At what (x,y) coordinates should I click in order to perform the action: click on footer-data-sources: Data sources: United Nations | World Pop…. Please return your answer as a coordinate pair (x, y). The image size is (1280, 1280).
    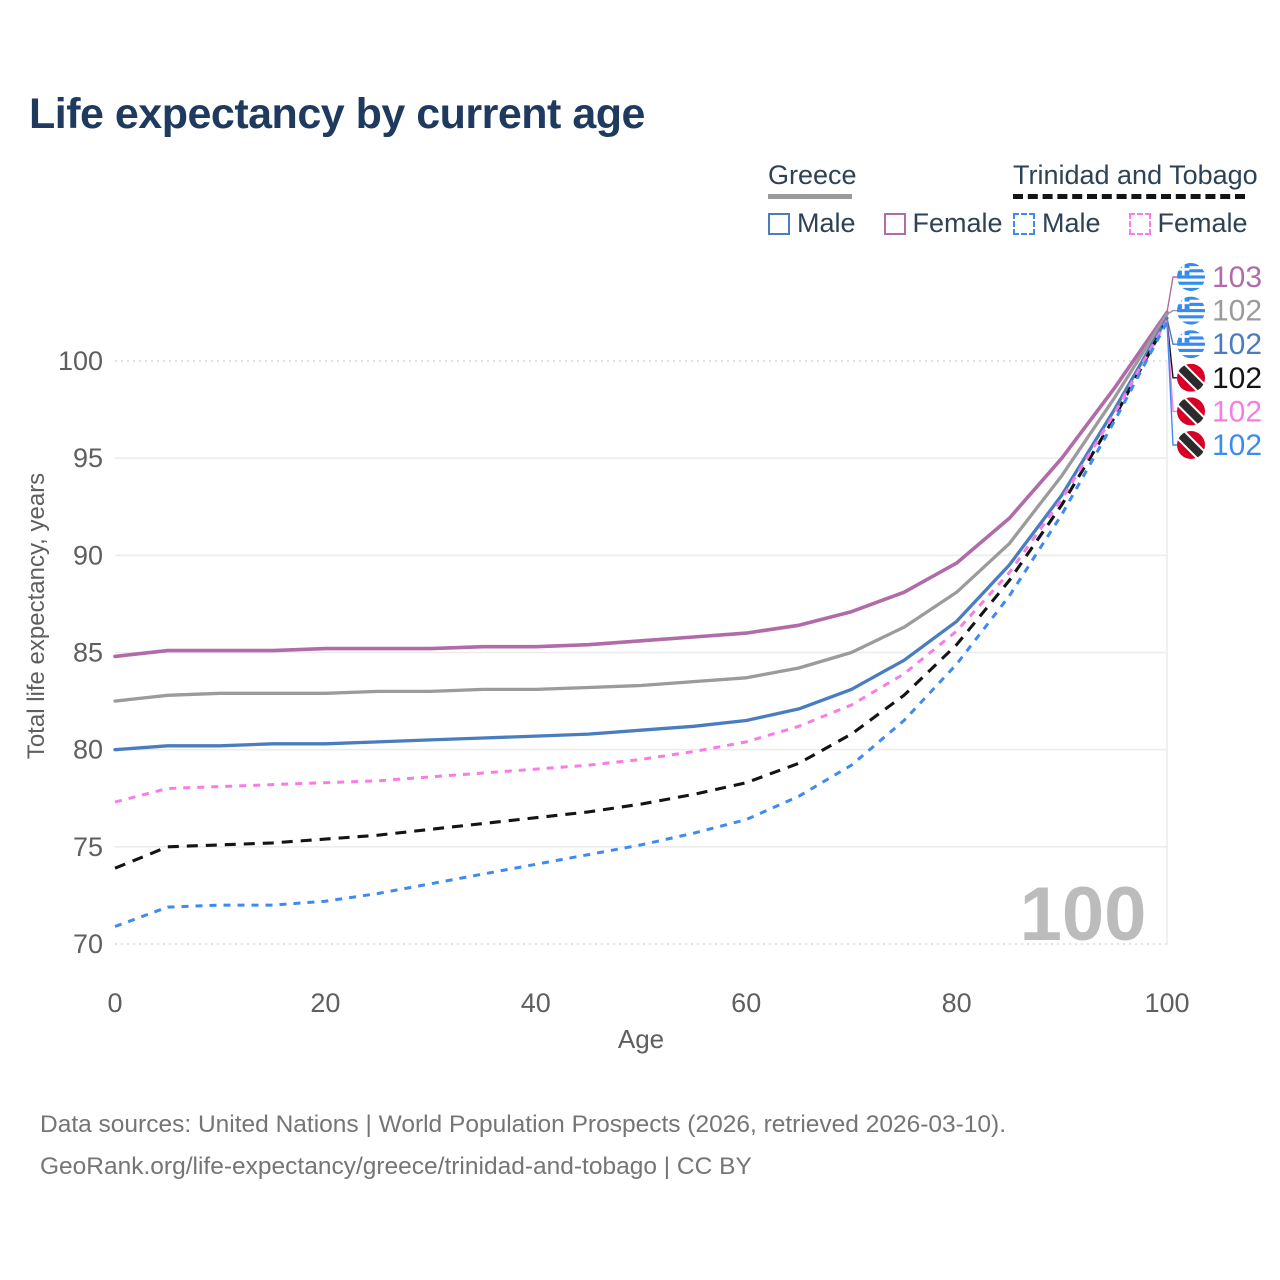
    Looking at the image, I should click on (523, 1124).